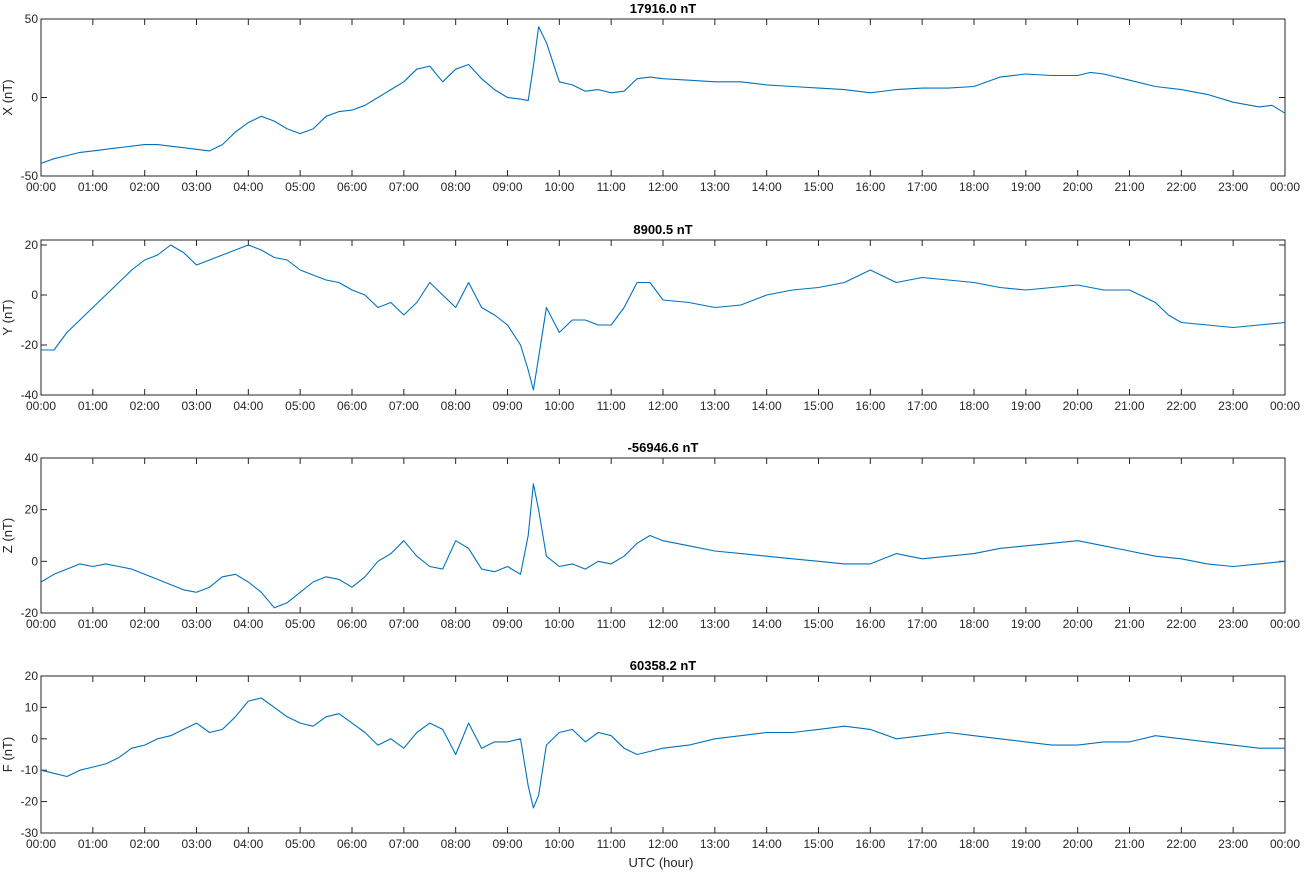 The image size is (1307, 872). What do you see at coordinates (7, 754) in the screenshot?
I see `y-axis-title: F (nT)` at bounding box center [7, 754].